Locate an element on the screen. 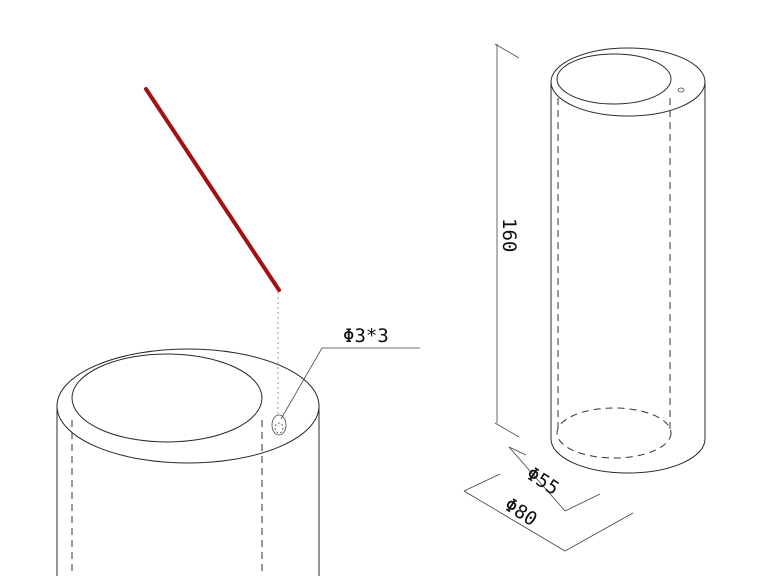 The image size is (767, 576). inner-diameter-dimension: Φ55 is located at coordinates (542, 481).